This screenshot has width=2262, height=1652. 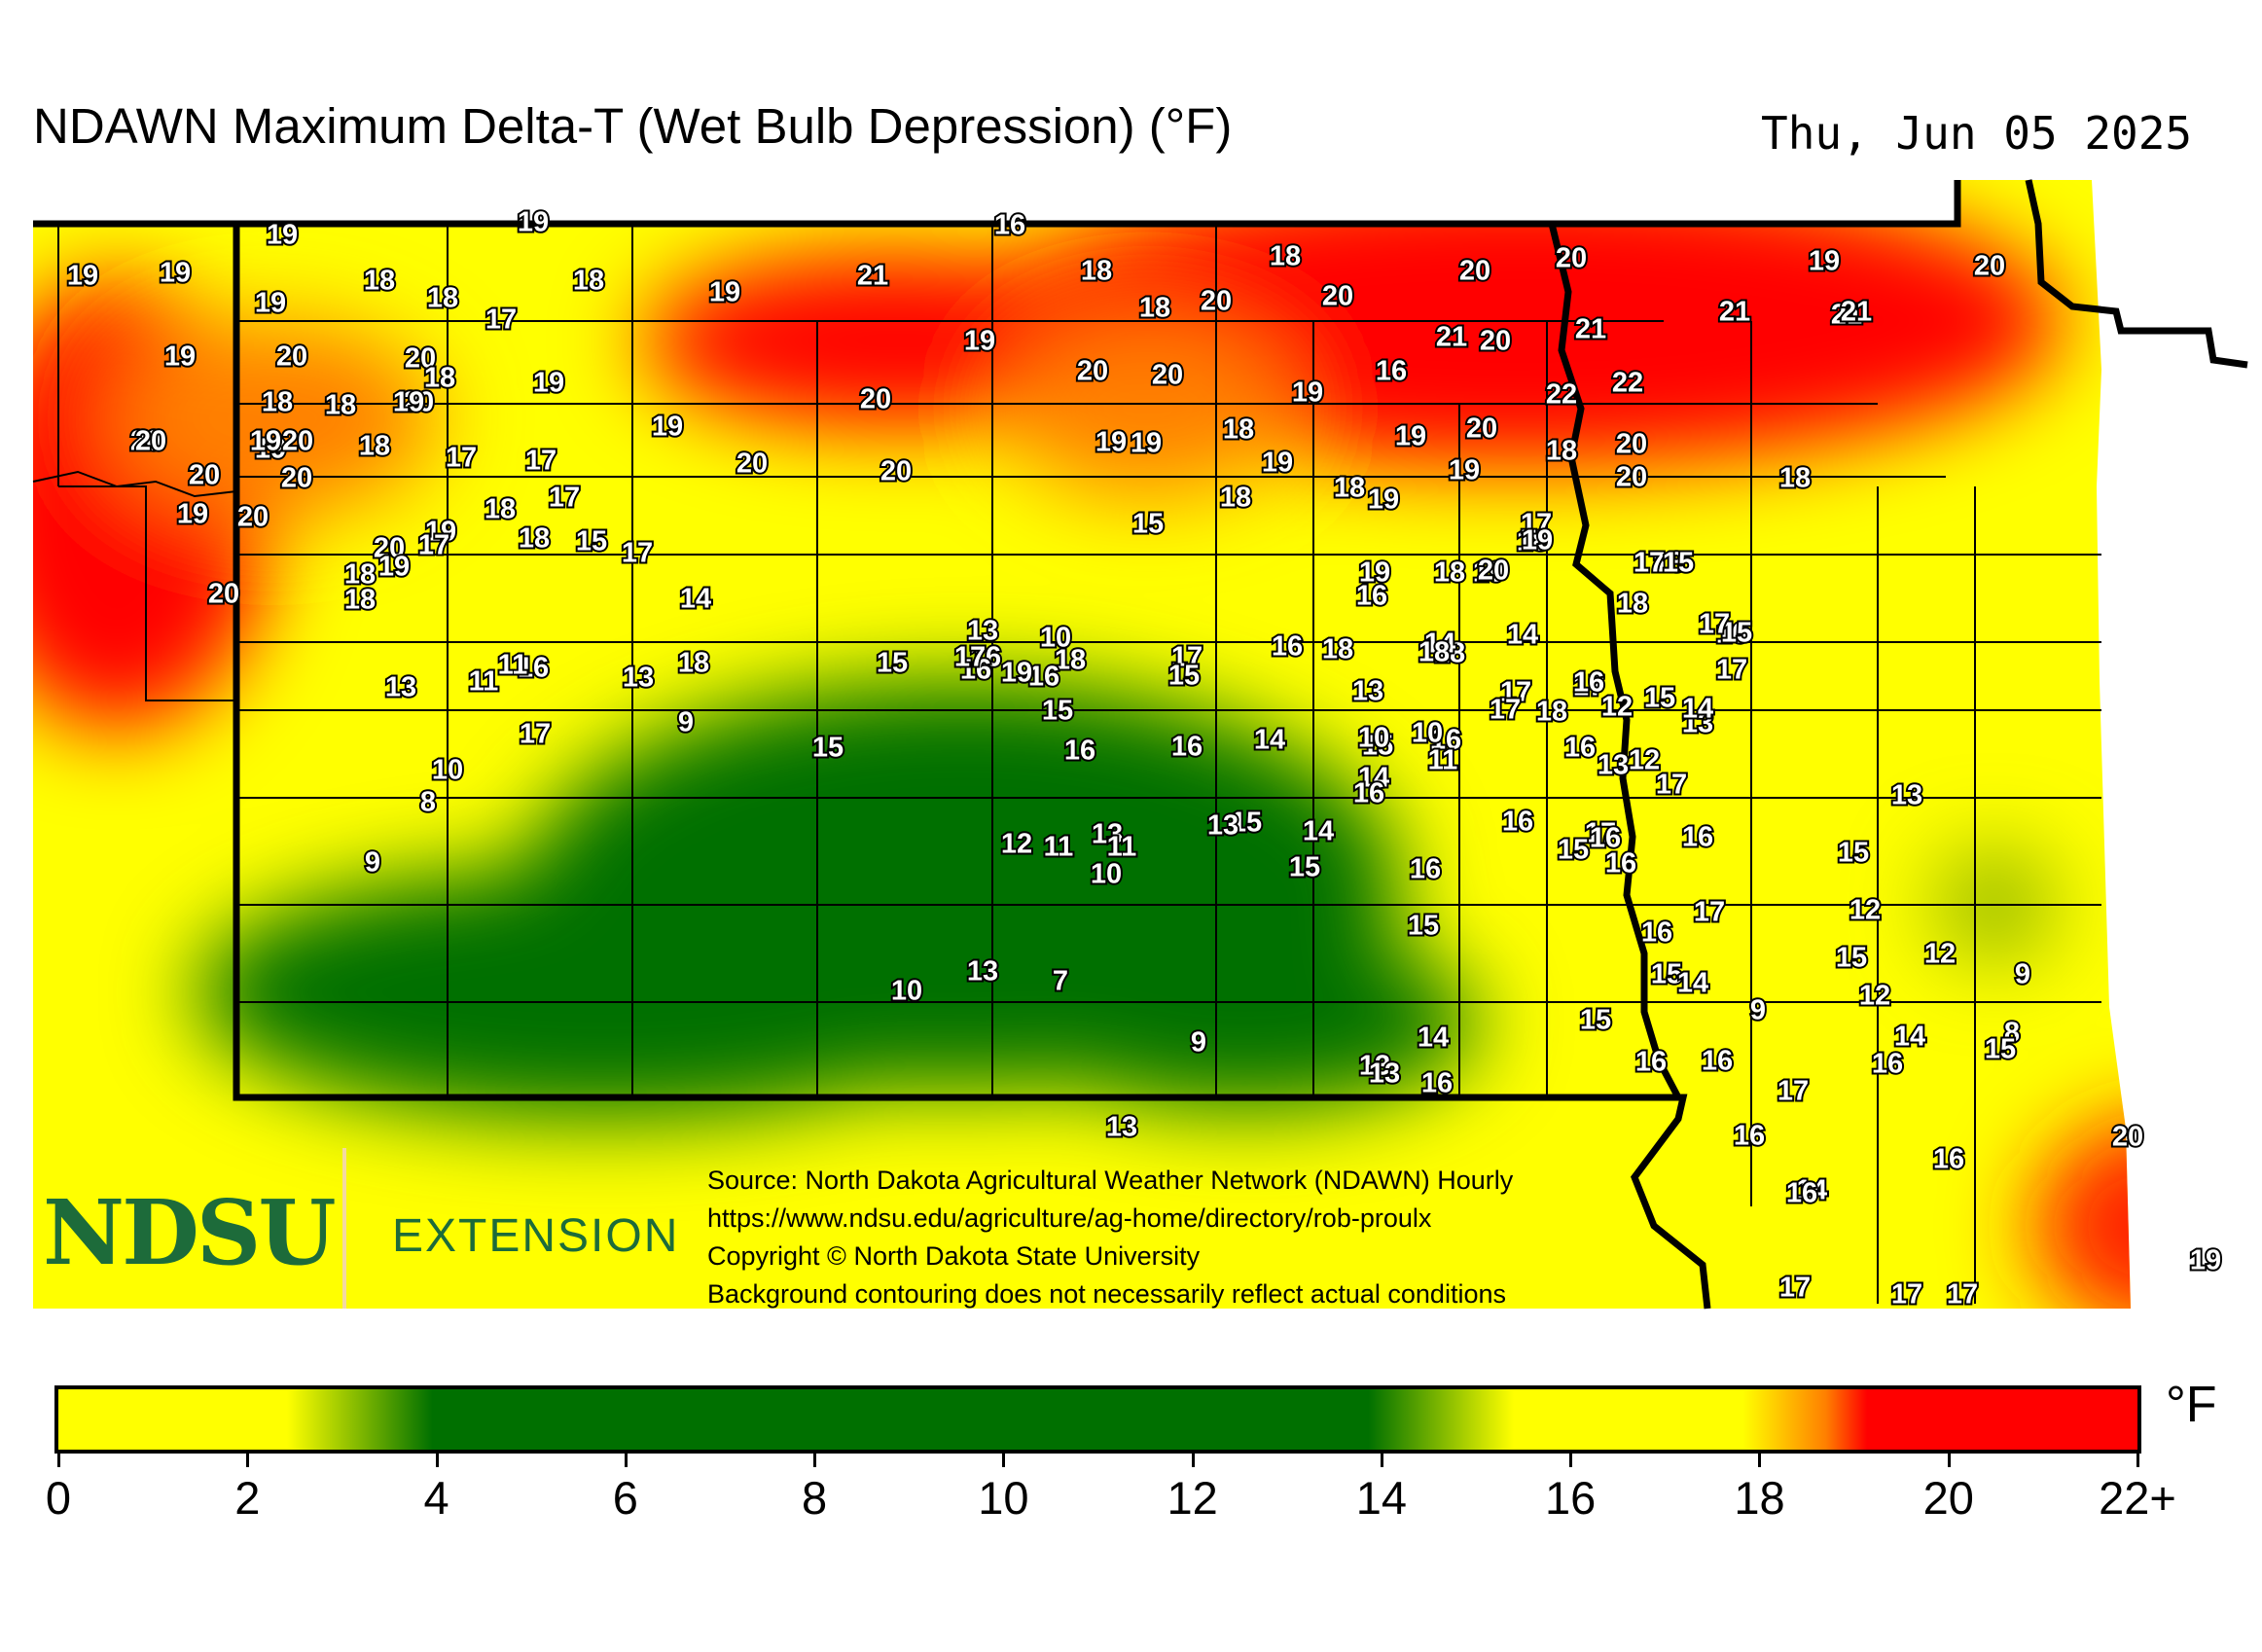 I want to click on station-value-label: 8, so click(x=428, y=802).